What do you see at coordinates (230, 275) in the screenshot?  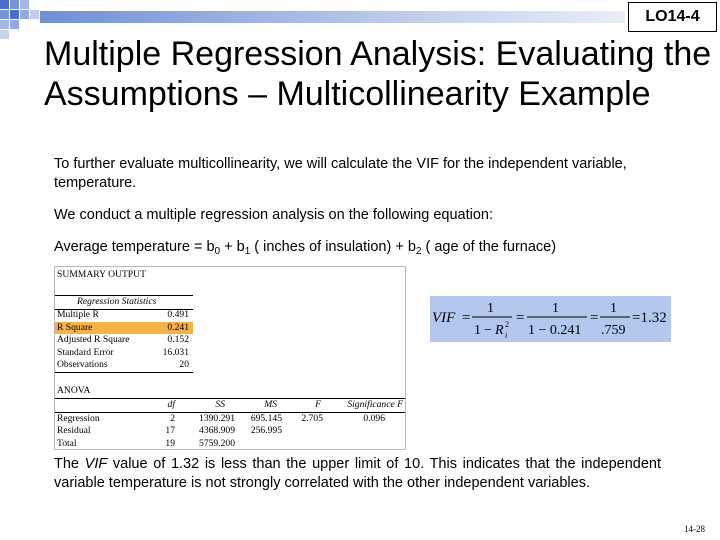 I see `summary-title-row: SUMMARY OUTPUT` at bounding box center [230, 275].